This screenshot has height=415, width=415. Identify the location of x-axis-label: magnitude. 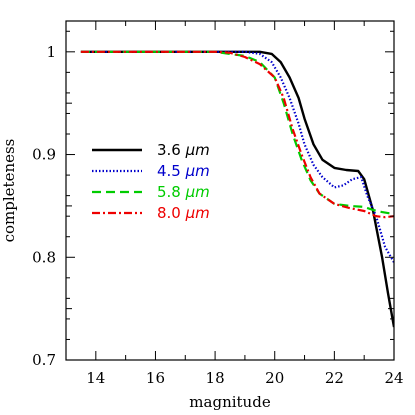
(230, 402).